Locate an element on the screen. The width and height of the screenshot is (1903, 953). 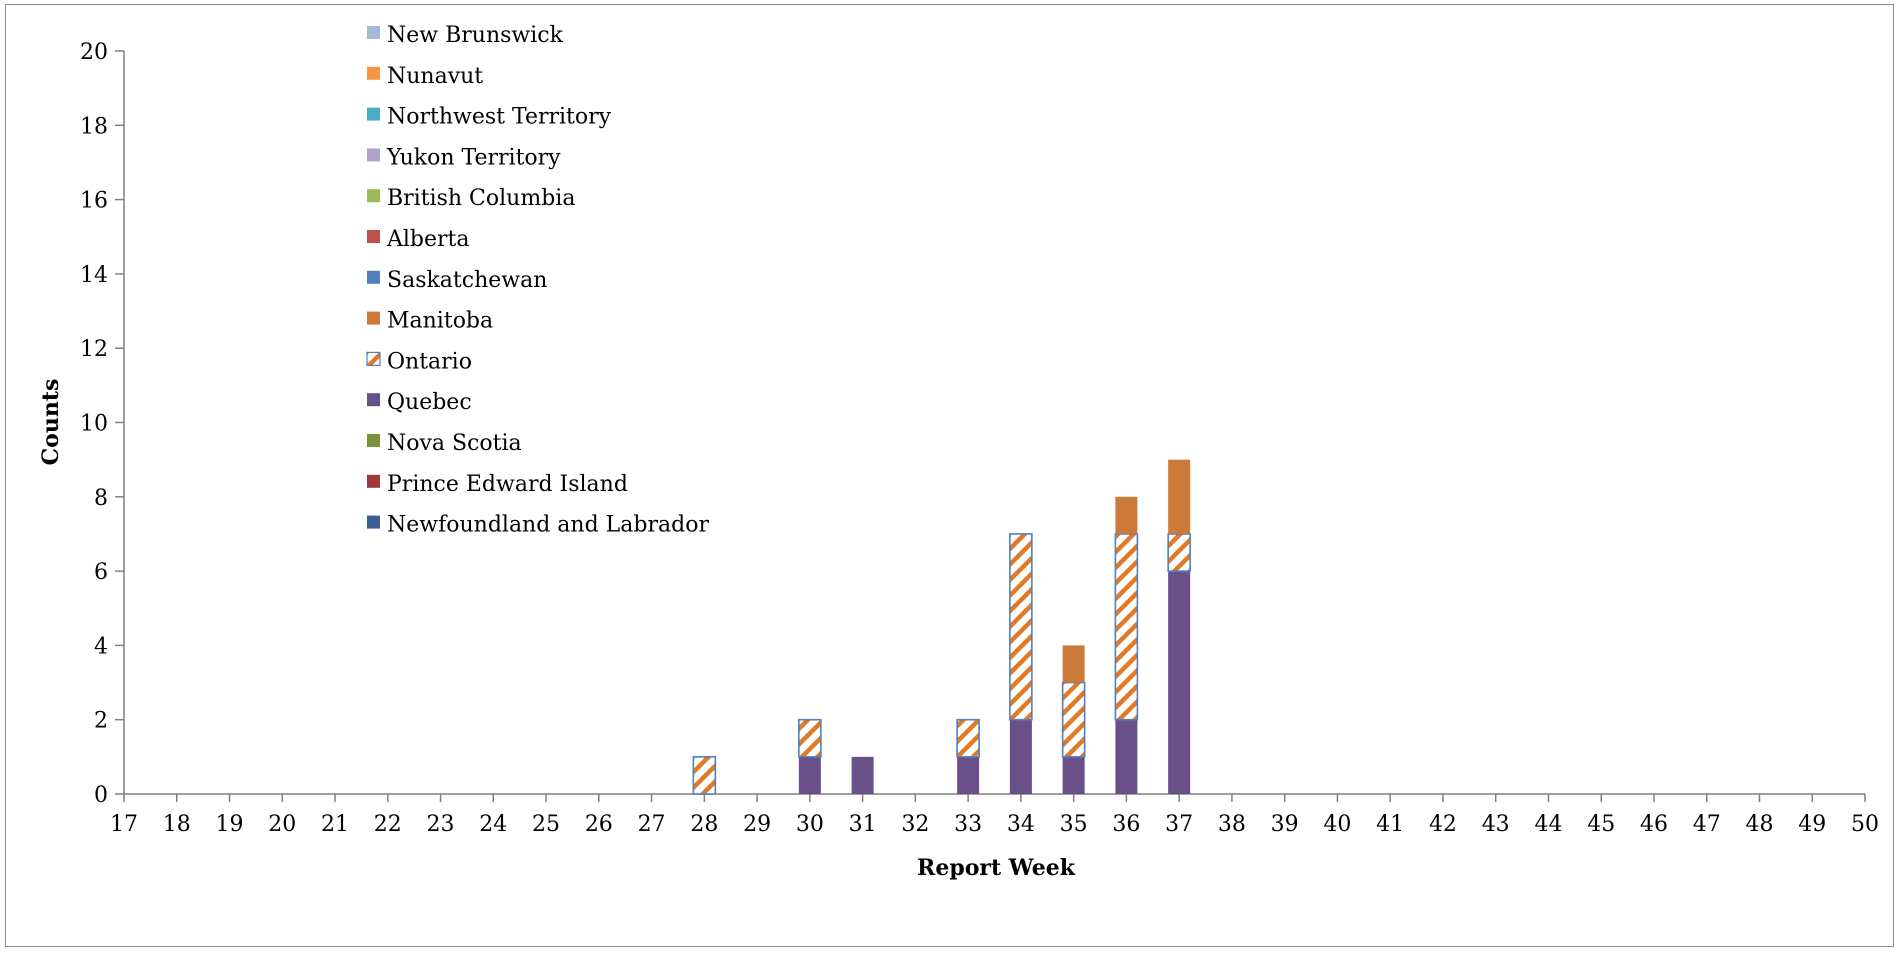
x-tick-label: 41 is located at coordinates (1390, 824).